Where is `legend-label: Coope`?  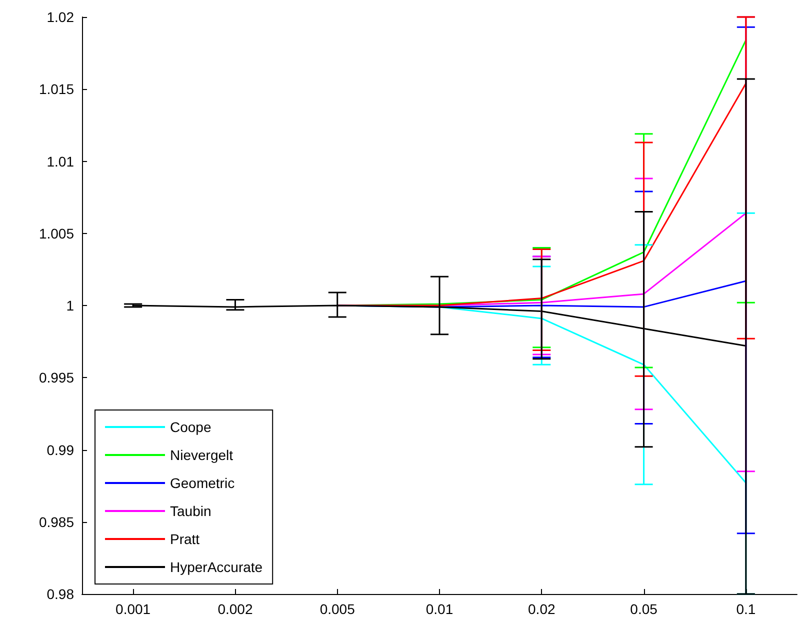
legend-label: Coope is located at coordinates (191, 427).